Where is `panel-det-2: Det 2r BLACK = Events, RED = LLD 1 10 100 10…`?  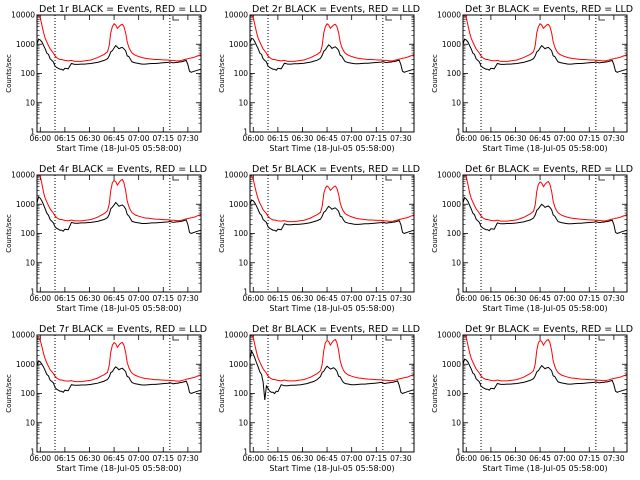 panel-det-2: Det 2r BLACK = Events, RED = LLD 1 10 100 10… is located at coordinates (319, 78).